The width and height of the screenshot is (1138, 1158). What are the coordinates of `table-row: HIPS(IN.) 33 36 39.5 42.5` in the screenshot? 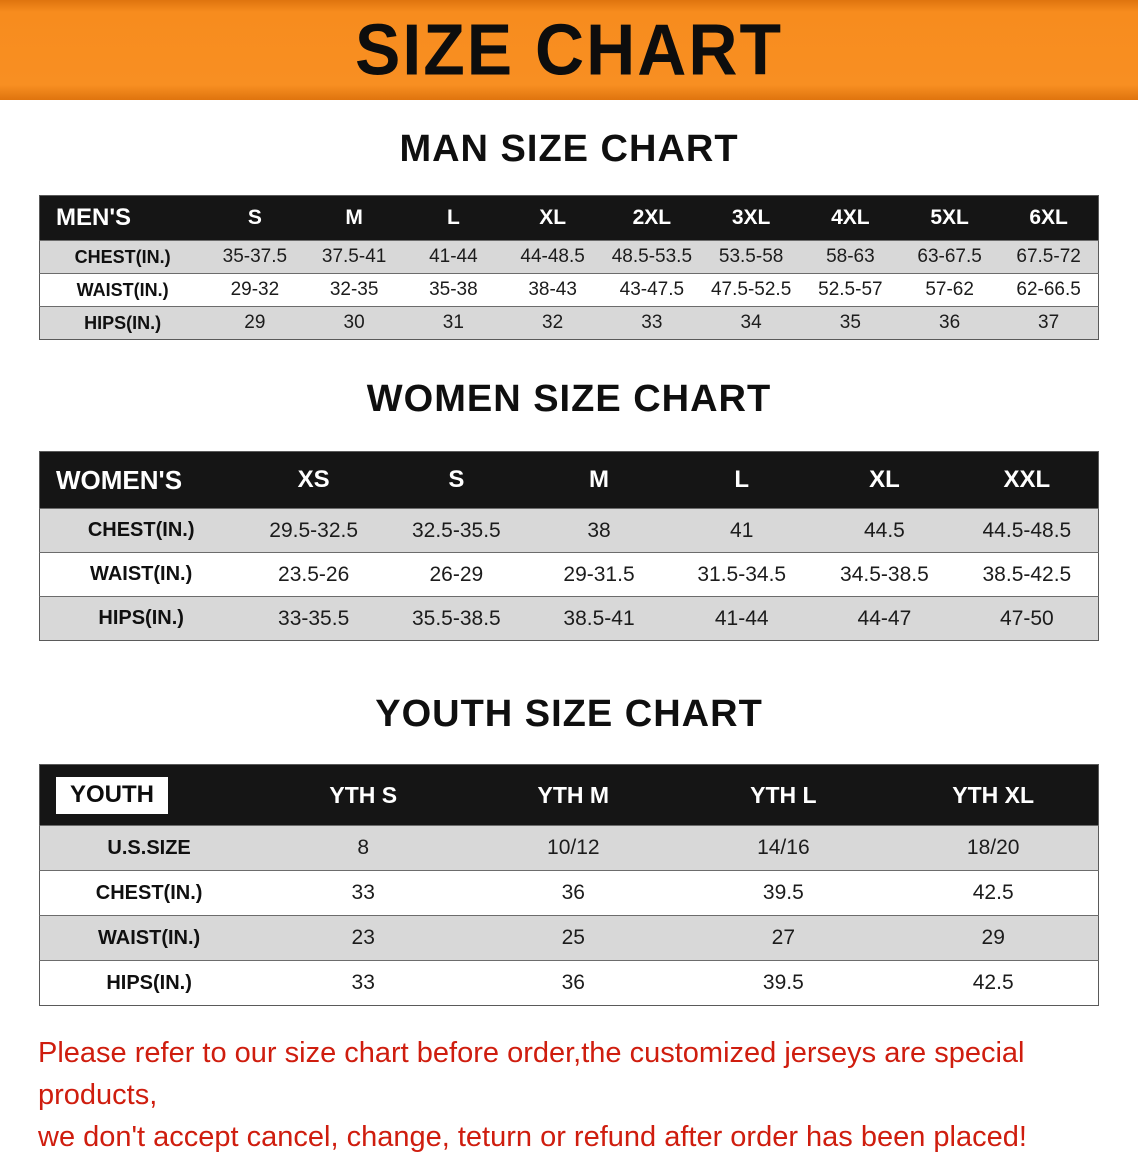 It's located at (569, 983).